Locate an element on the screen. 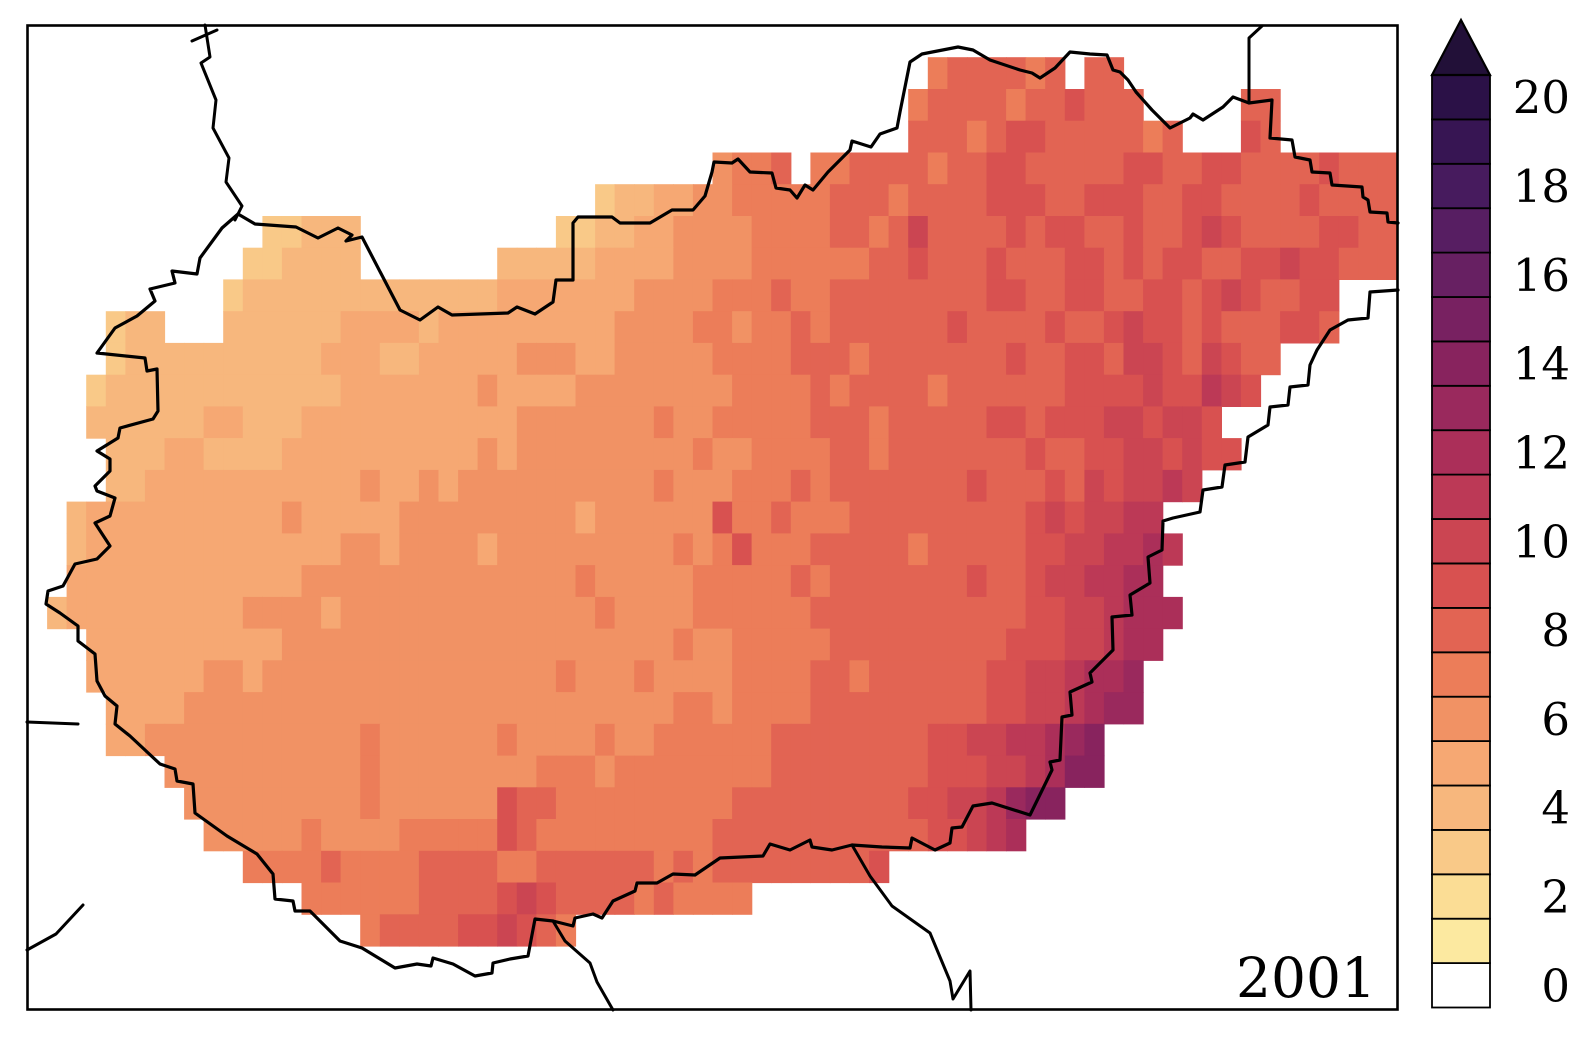 The width and height of the screenshot is (1595, 1037). colorbar-tick-label: 10 is located at coordinates (1541, 541).